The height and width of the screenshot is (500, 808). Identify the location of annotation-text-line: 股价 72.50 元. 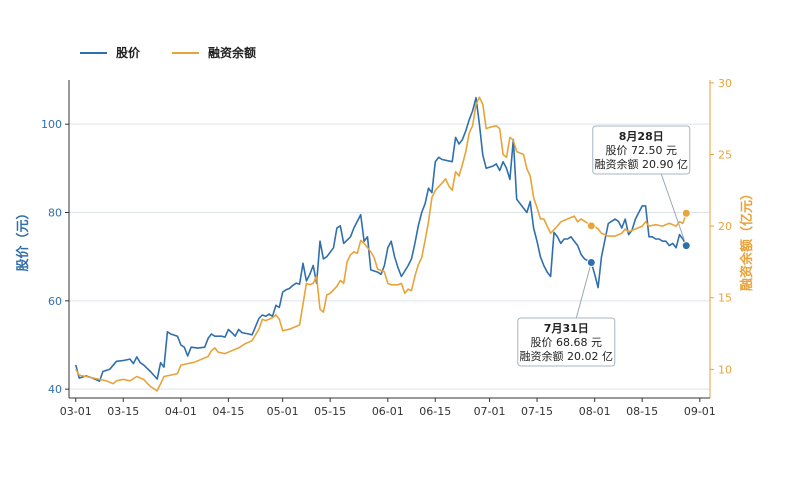
(641, 150).